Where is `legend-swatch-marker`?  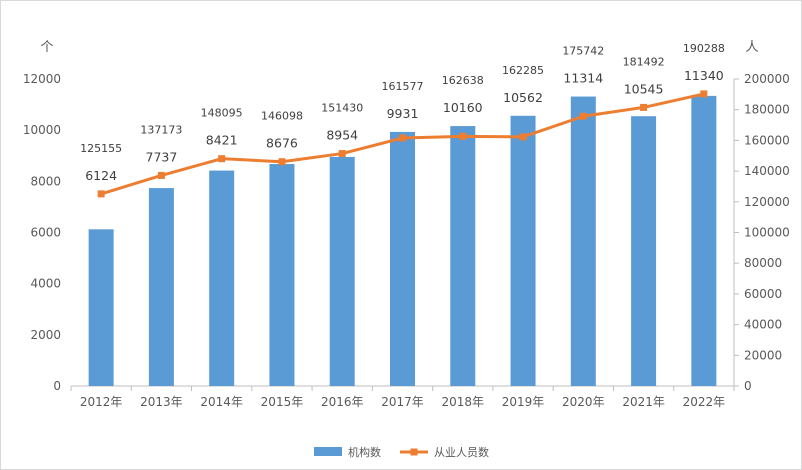 legend-swatch-marker is located at coordinates (414, 452).